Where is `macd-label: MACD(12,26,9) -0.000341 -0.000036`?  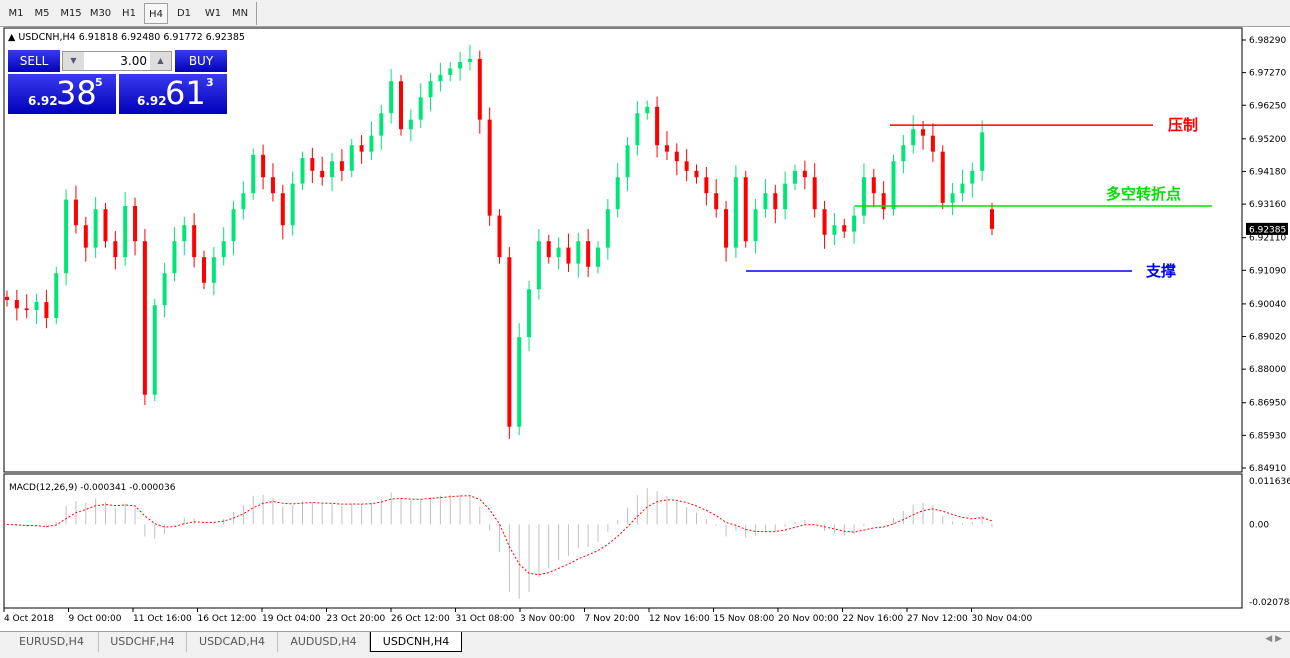
macd-label: MACD(12,26,9) -0.000341 -0.000036 is located at coordinates (92, 488).